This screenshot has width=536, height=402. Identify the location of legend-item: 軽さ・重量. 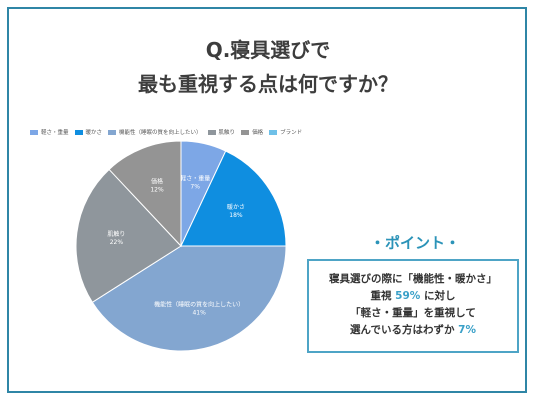
(49, 132).